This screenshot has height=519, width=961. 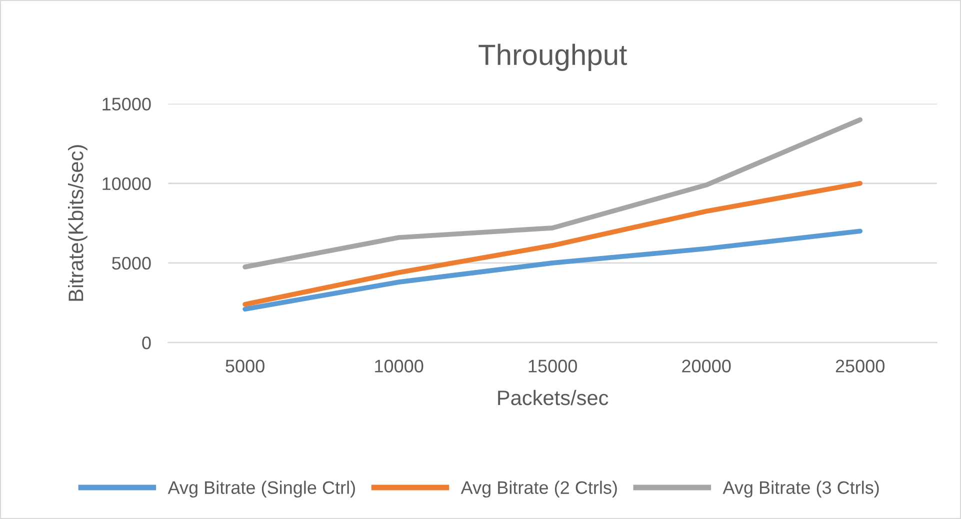 I want to click on legend-label: Avg Bitrate (2 Ctrls), so click(x=538, y=489).